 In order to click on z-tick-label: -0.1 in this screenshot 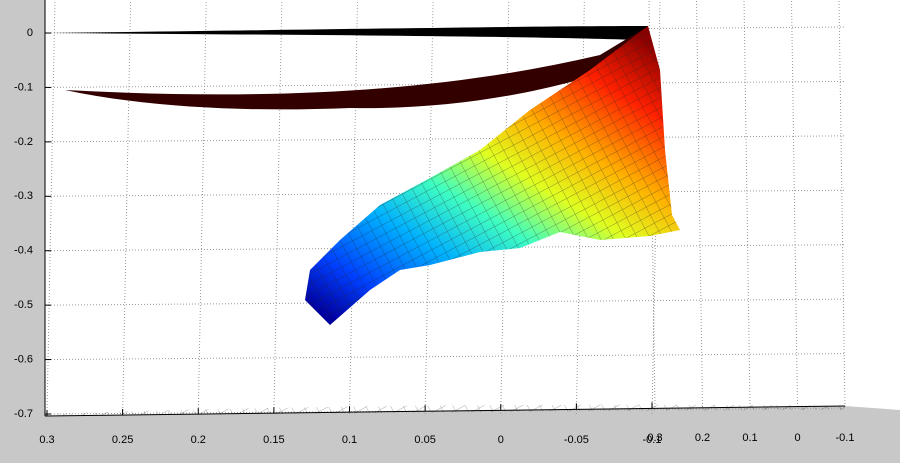, I will do `click(23, 87)`.